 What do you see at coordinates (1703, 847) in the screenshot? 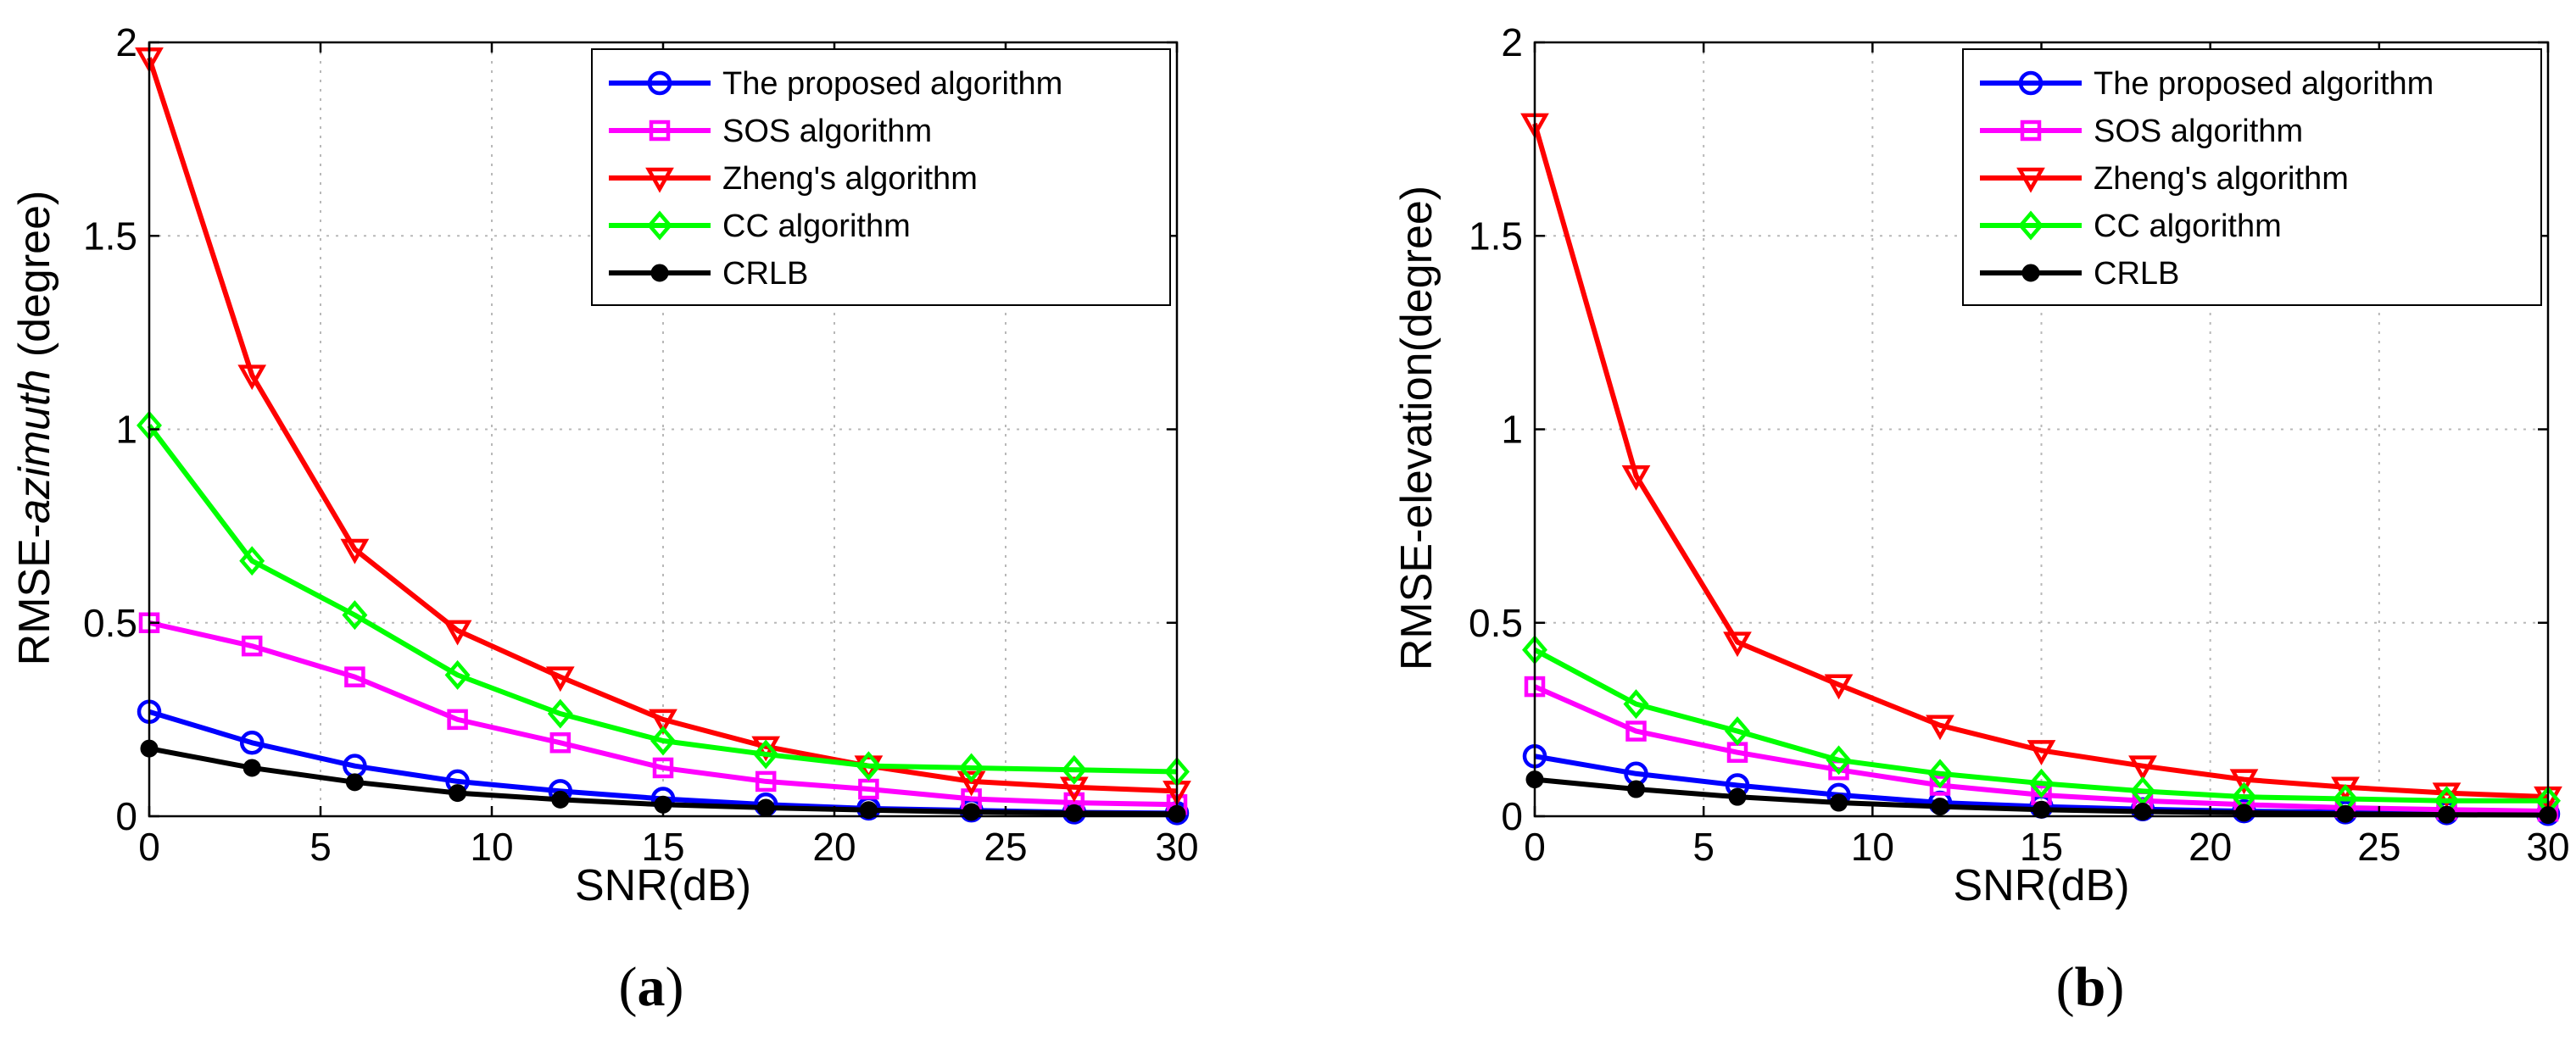
I see `x-tick-label: 5` at bounding box center [1703, 847].